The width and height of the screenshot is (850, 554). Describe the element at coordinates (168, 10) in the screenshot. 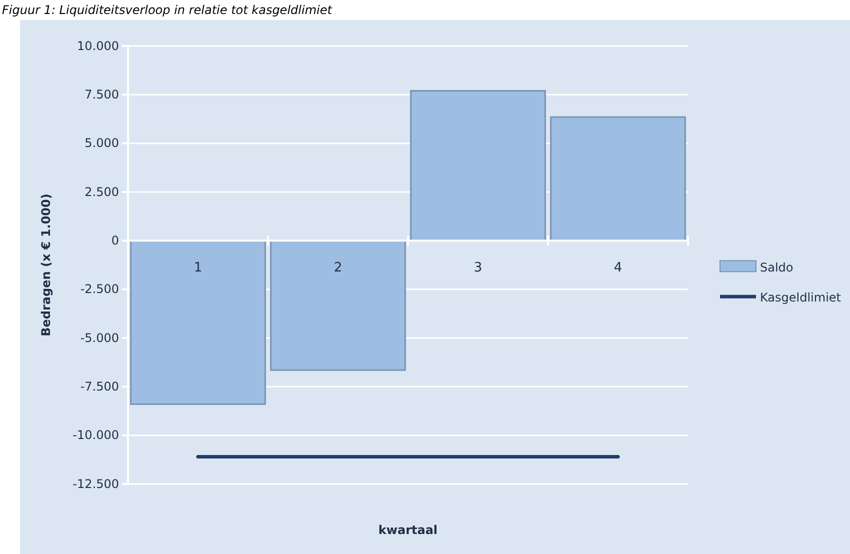

I see `chart-title: Figuur 1: Liquiditeitsverloop in relatie tot kasgeldlimiet` at that location.